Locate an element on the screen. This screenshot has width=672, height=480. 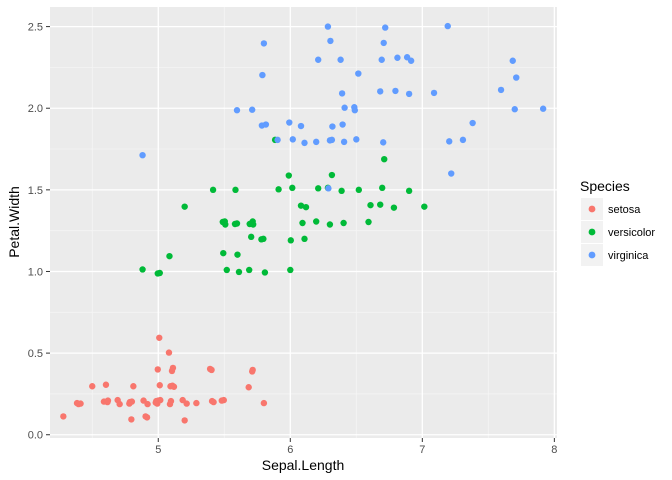
legend-label-versicolor: versicolor is located at coordinates (631, 233).